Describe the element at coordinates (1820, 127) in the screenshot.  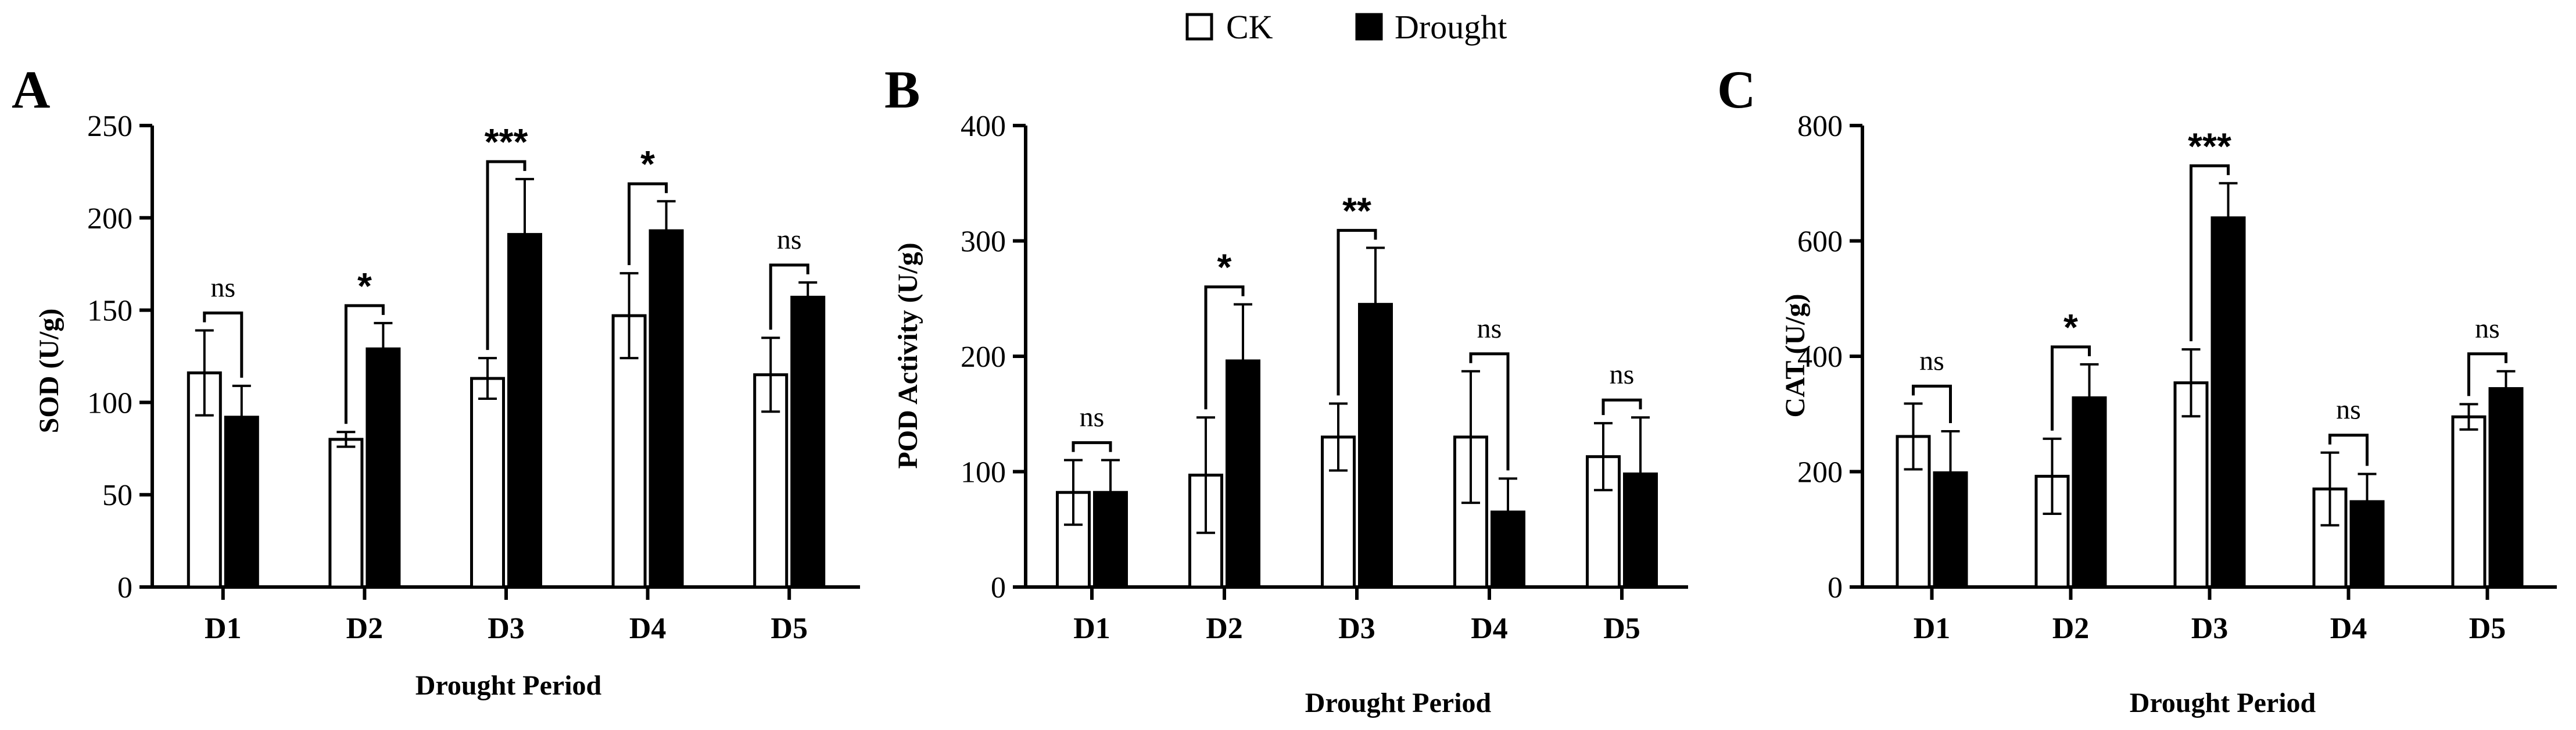
I see `y-tick-label: 800` at that location.